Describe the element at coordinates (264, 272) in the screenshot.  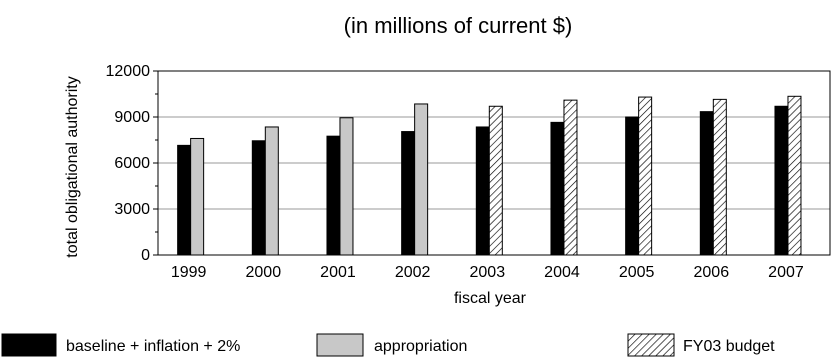
I see `x-tick-label: 2000` at that location.